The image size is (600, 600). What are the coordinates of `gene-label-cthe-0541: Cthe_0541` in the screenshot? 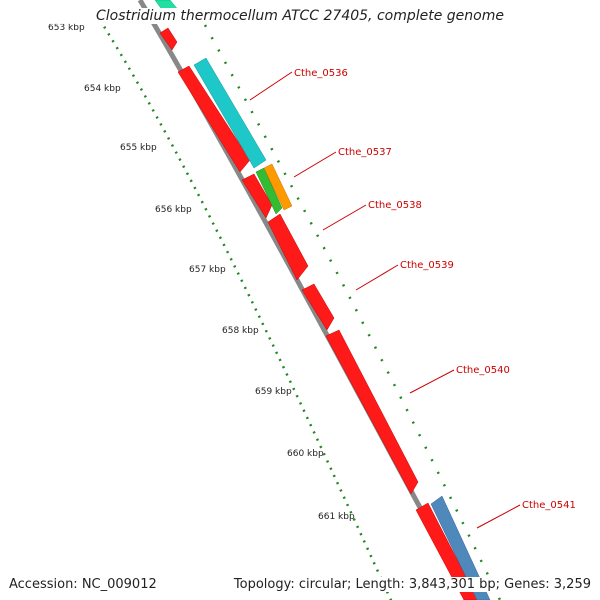 It's located at (549, 505).